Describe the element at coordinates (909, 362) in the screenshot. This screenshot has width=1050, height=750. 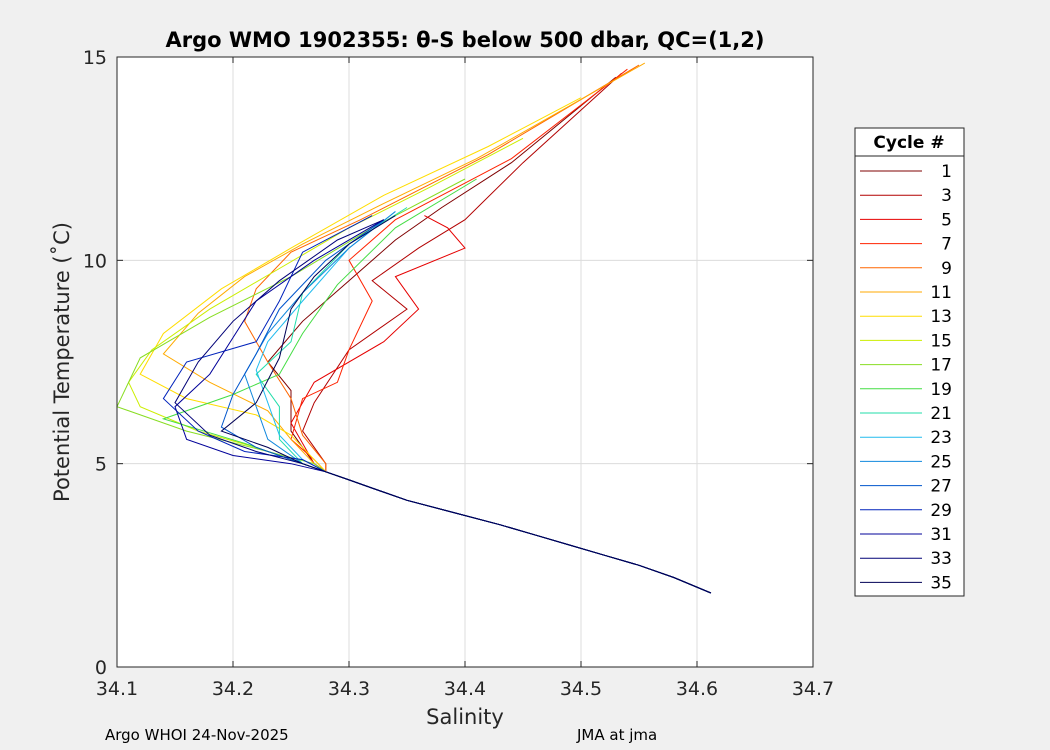
I see `legend-box` at that location.